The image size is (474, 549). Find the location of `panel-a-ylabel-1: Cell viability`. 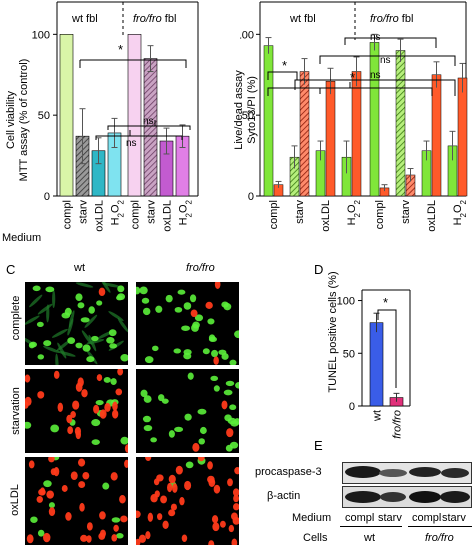

panel-a-ylabel-1: Cell viability is located at coordinates (11, 119).